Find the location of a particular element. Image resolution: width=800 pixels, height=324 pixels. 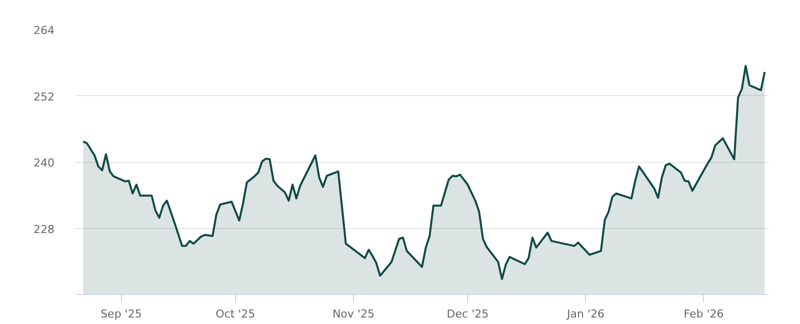

x-tick-label: Feb '26 is located at coordinates (704, 314).